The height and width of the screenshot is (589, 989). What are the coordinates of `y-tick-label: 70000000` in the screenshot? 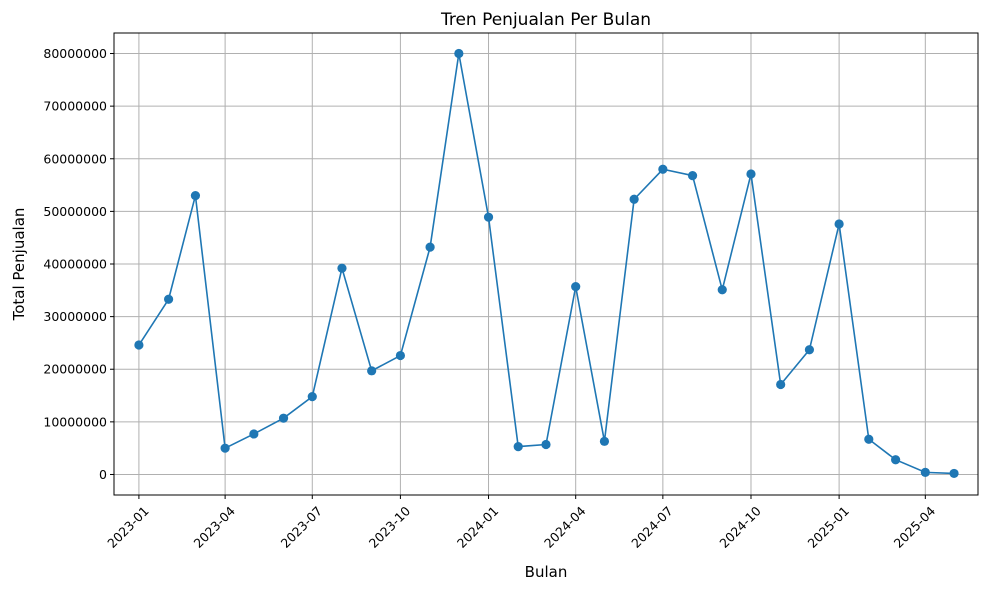 It's located at (75, 106).